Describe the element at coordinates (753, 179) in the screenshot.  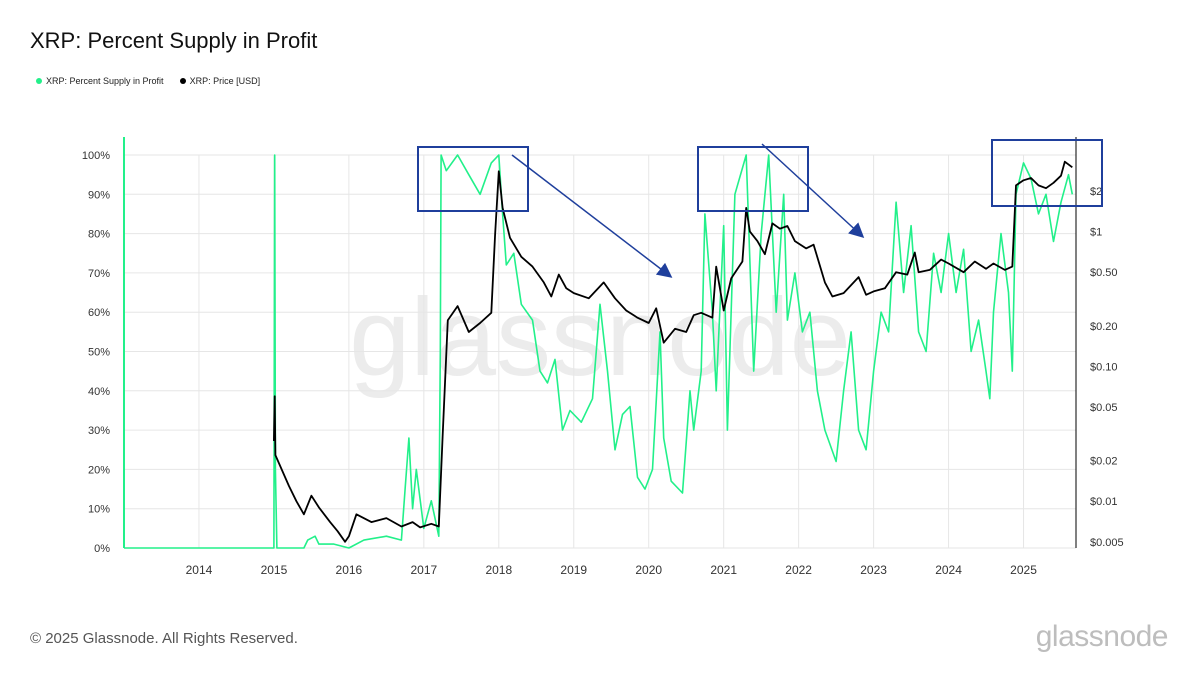
I see `box-2021-top` at that location.